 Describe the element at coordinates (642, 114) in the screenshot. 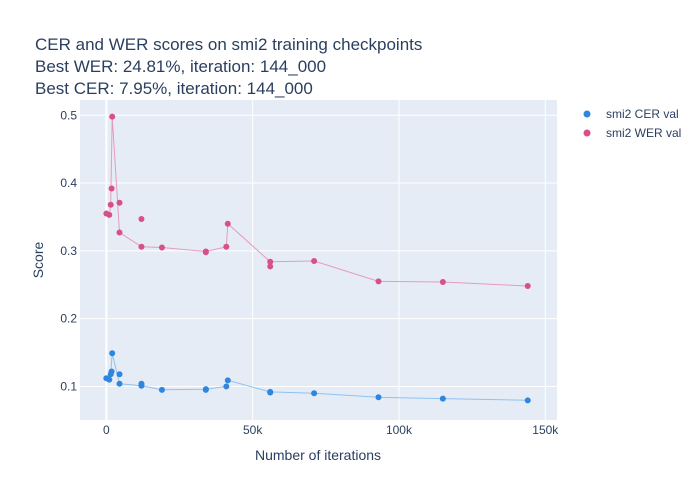

I see `legend-label-cer: smi2 CER val` at that location.